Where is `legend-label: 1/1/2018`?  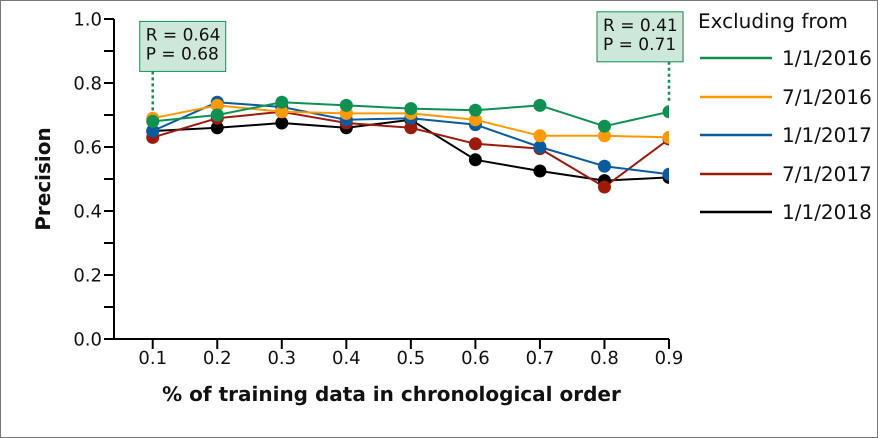 legend-label: 1/1/2018 is located at coordinates (827, 212).